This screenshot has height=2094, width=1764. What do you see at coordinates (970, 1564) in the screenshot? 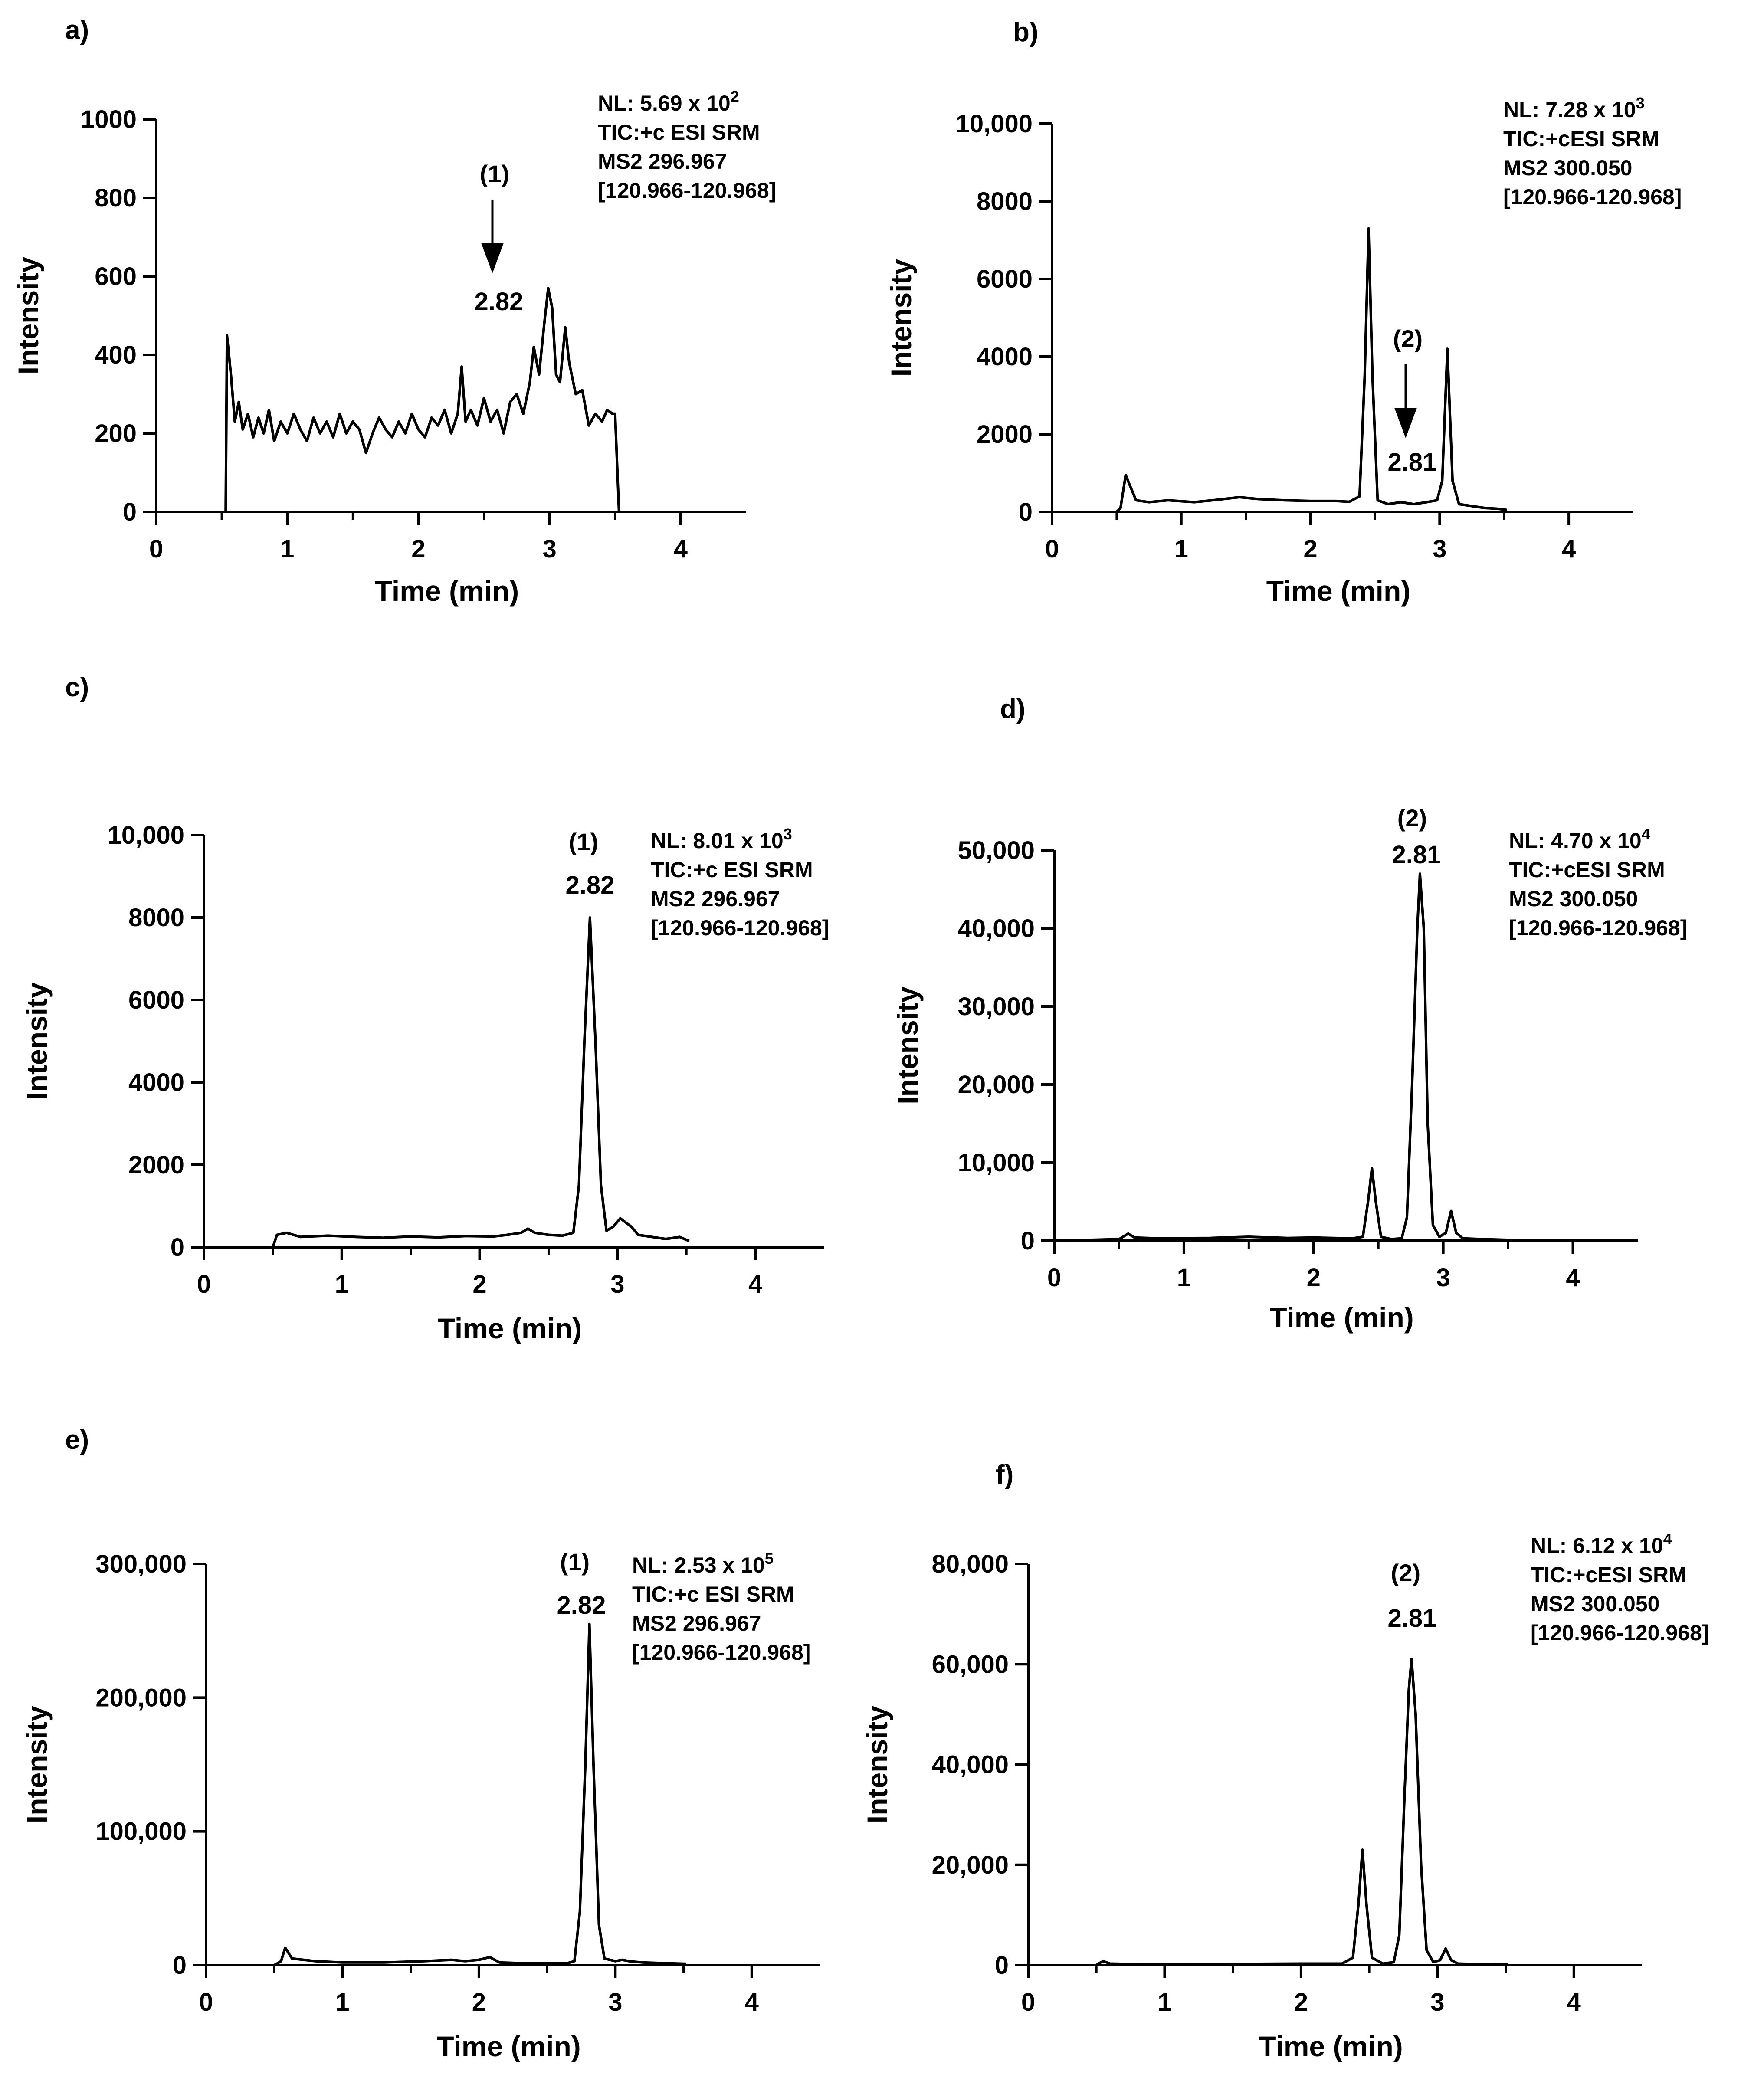
I see `y-tick-label: 80,000` at bounding box center [970, 1564].